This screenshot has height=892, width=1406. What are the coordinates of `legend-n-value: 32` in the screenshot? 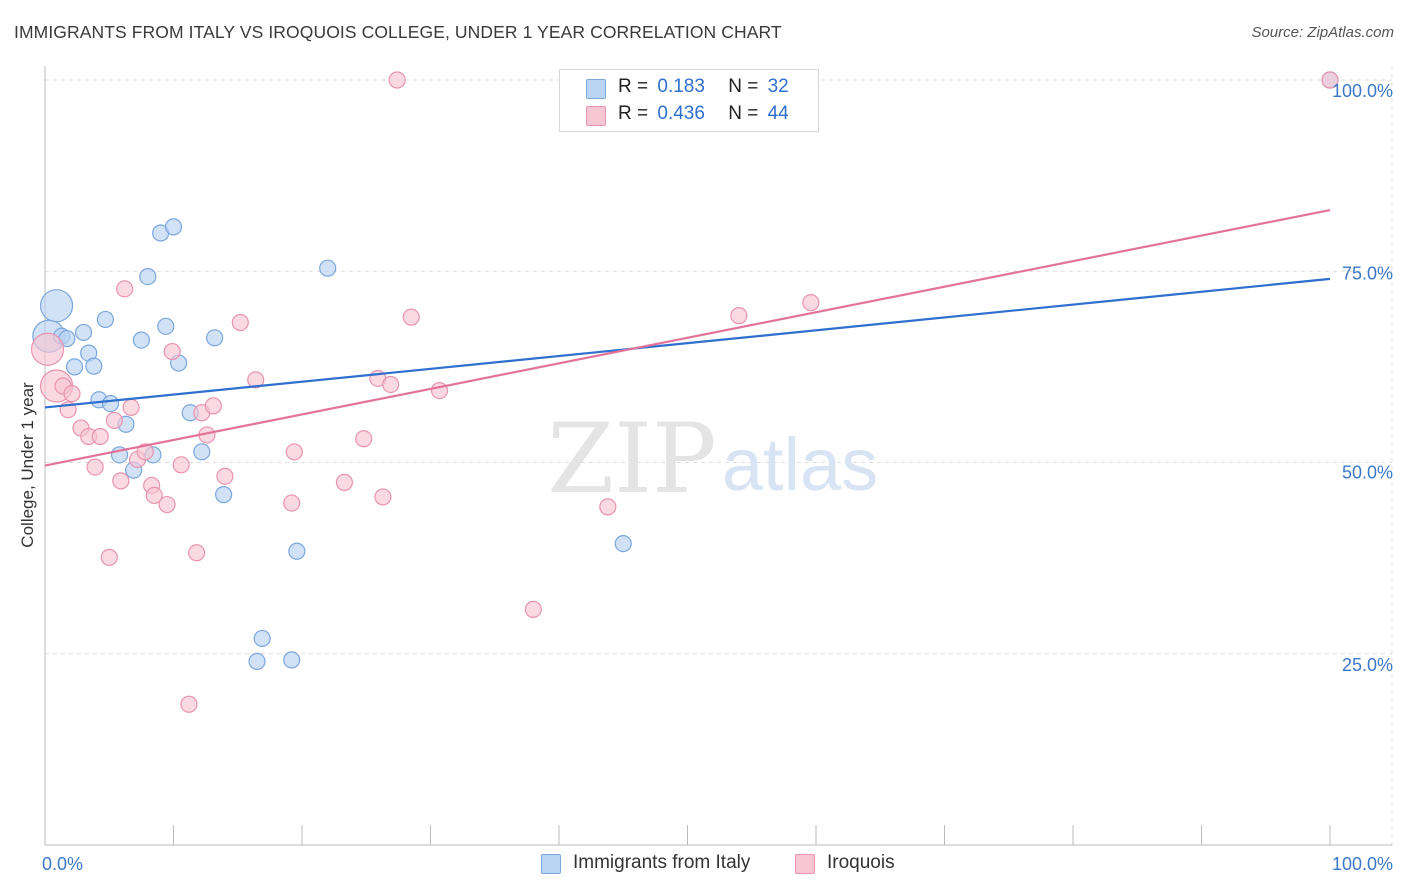 It's located at (778, 86).